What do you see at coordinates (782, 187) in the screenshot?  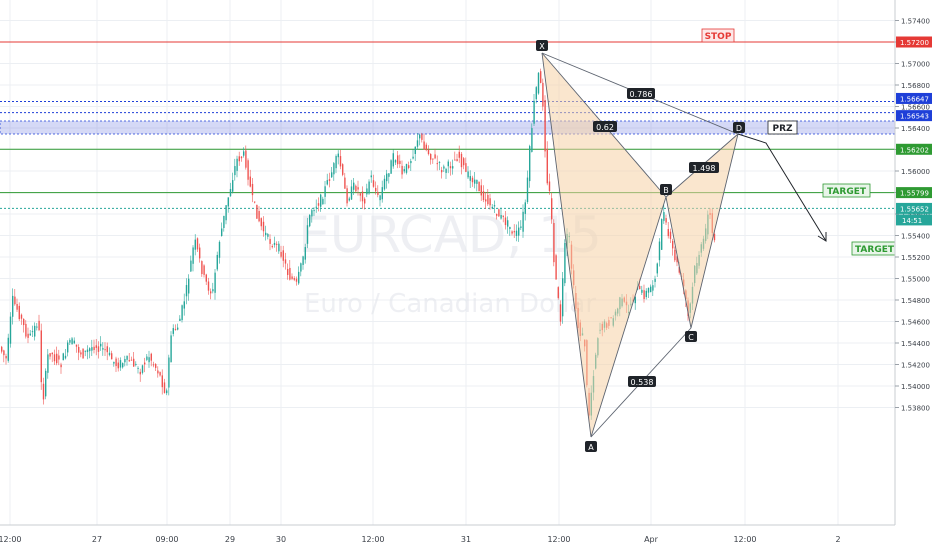 I see `arrow-path` at bounding box center [782, 187].